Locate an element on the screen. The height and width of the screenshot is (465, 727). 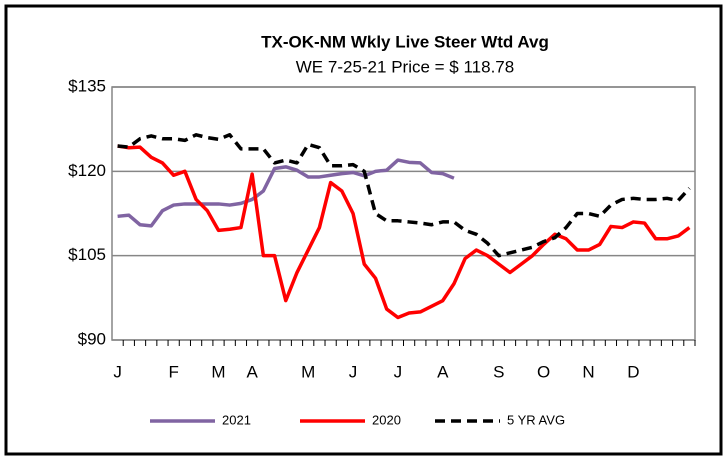
chart-title: TX-OK-NM Wkly Live Steer Wtd Avg is located at coordinates (405, 41).